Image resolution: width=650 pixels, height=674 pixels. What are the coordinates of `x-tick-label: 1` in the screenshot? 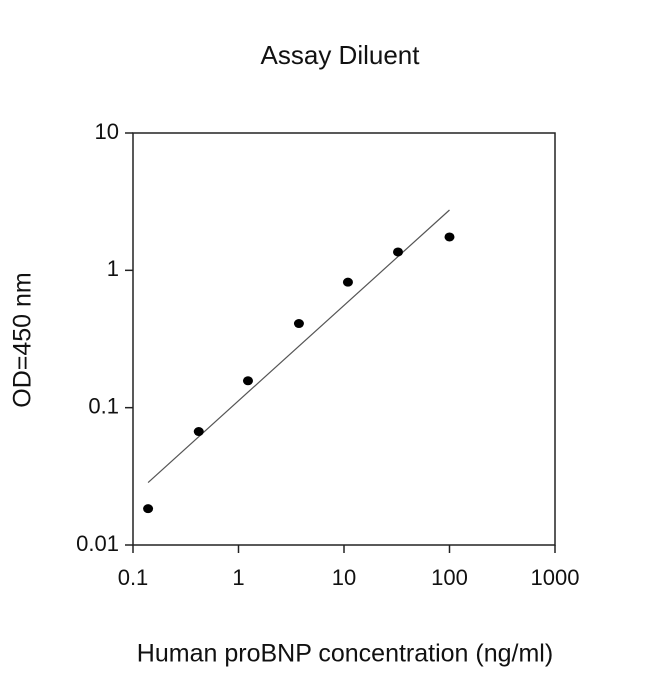 It's located at (238, 577).